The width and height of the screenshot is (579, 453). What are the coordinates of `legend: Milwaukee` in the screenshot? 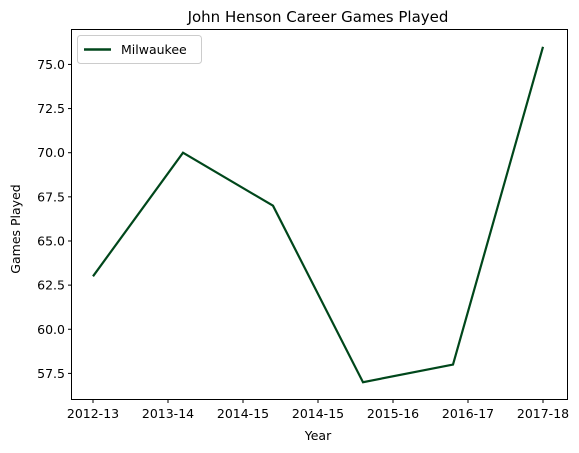 It's located at (139, 49).